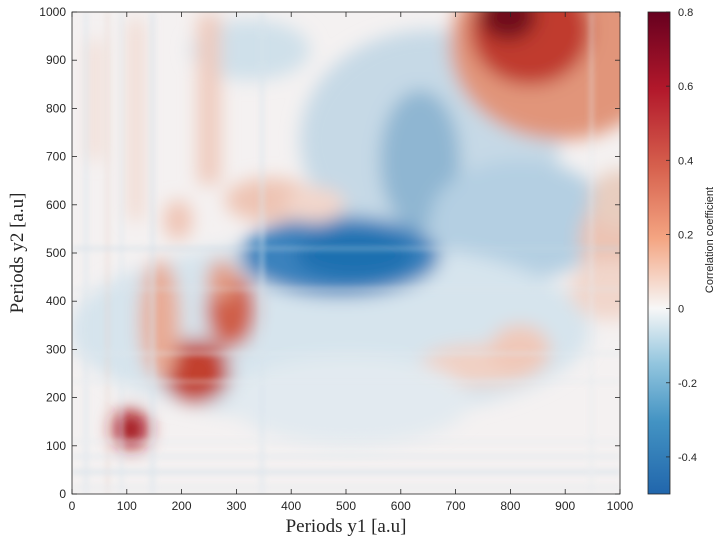  What do you see at coordinates (52, 12) in the screenshot?
I see `y-tick-label: 1000` at bounding box center [52, 12].